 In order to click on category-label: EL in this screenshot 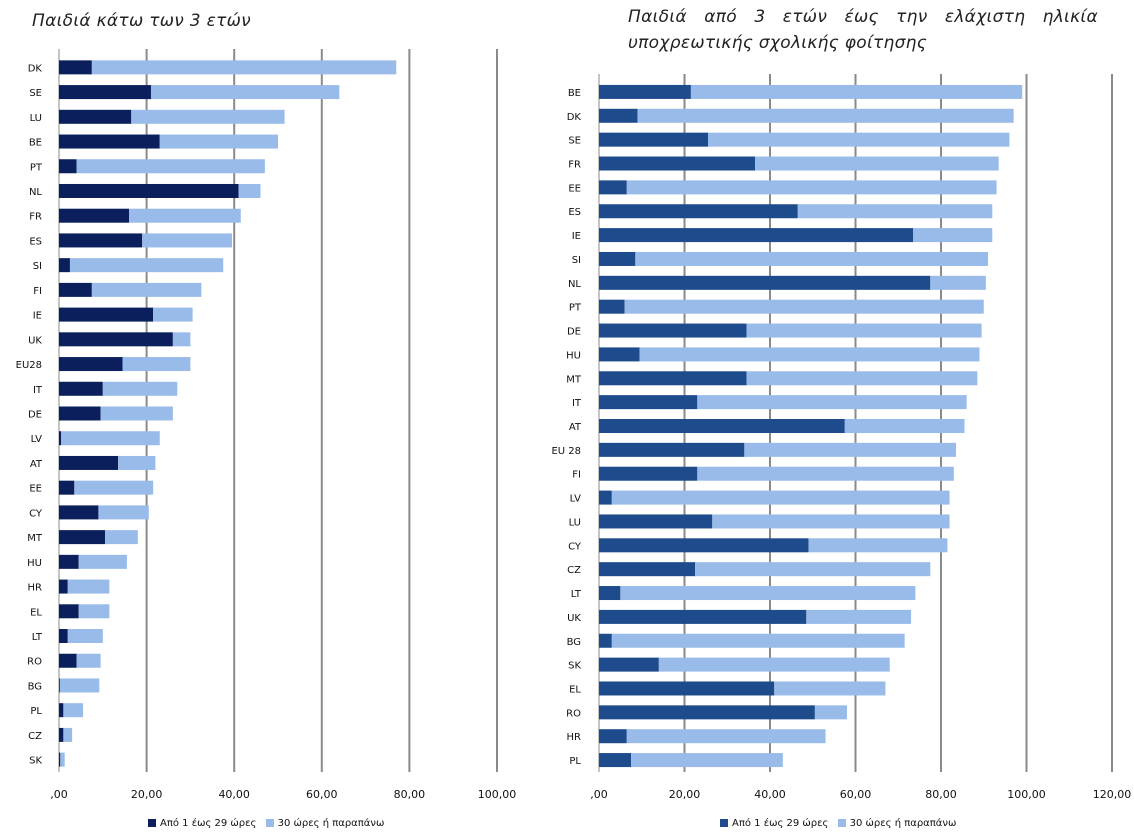, I will do `click(575, 689)`.